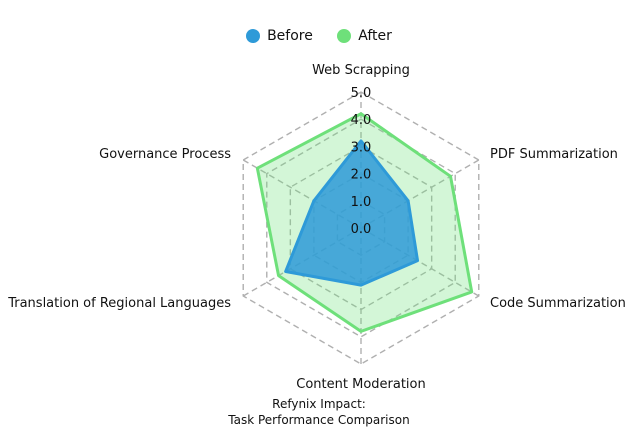 The height and width of the screenshot is (441, 638). What do you see at coordinates (361, 70) in the screenshot?
I see `category-label-0: Web Scrapping` at bounding box center [361, 70].